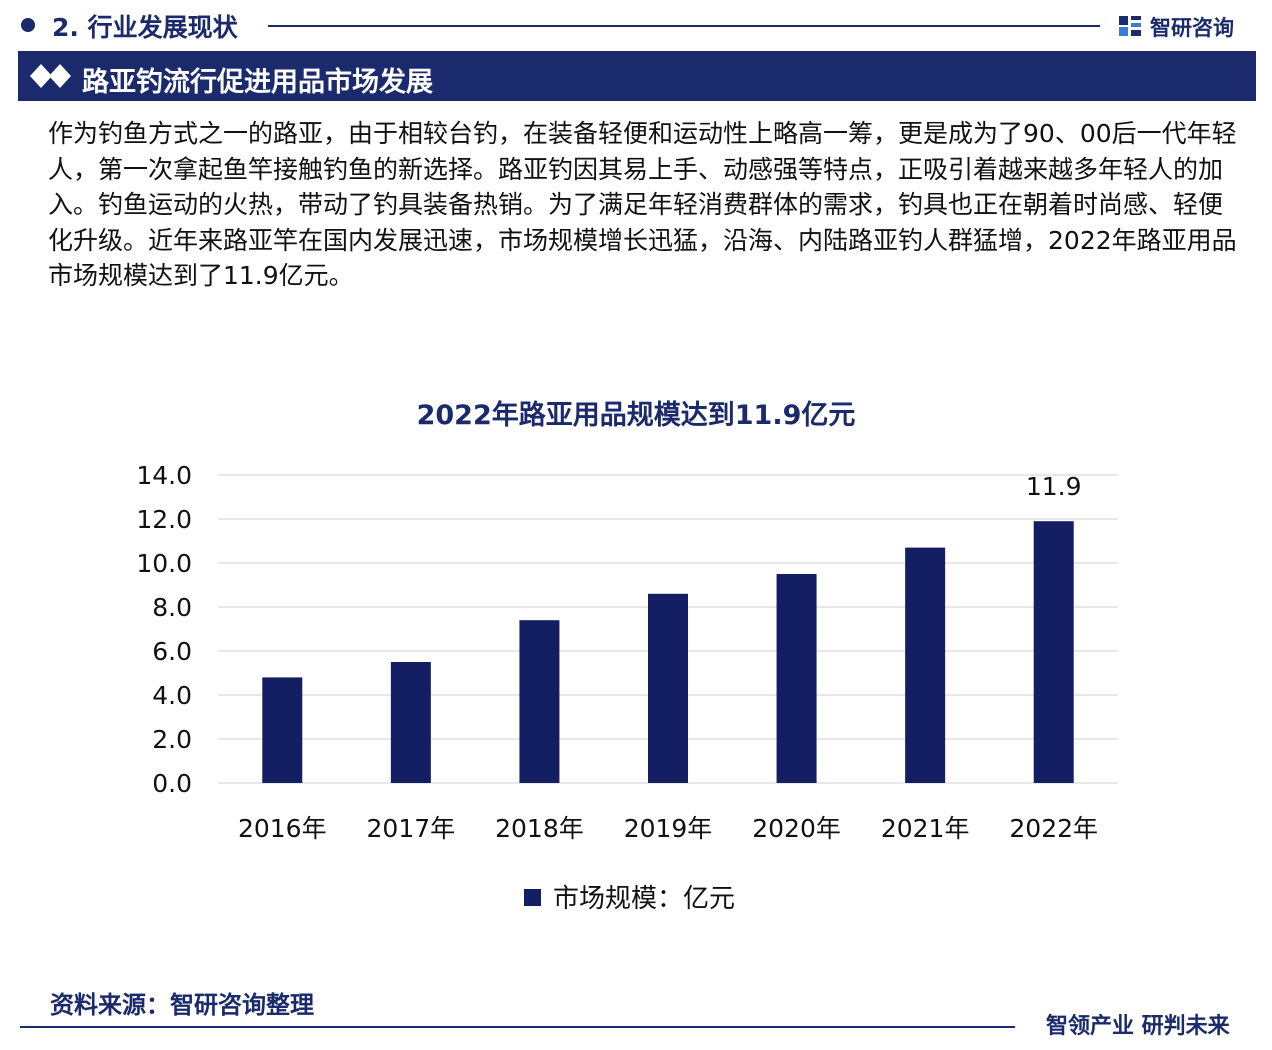 The height and width of the screenshot is (1050, 1272). What do you see at coordinates (925, 828) in the screenshot?
I see `x-tick-label: 2021年` at bounding box center [925, 828].